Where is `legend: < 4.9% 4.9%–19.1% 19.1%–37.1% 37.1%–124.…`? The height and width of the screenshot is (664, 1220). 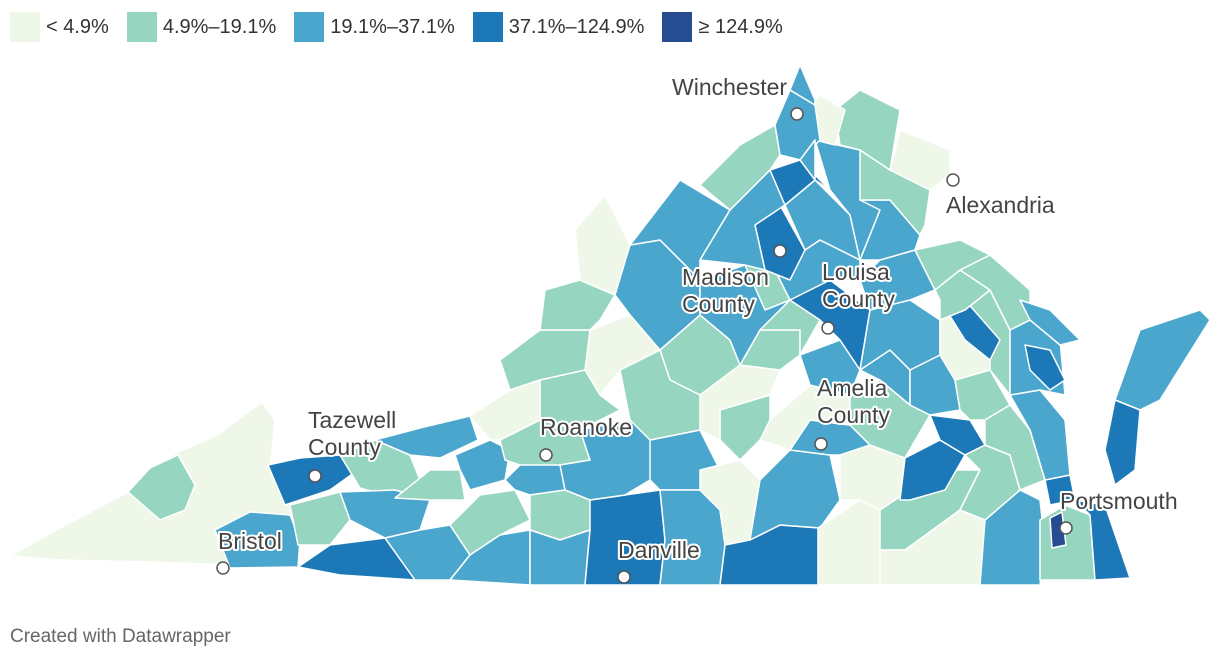 legend: < 4.9% 4.9%–19.1% 19.1%–37.1% 37.1%–124.… is located at coordinates (405, 27).